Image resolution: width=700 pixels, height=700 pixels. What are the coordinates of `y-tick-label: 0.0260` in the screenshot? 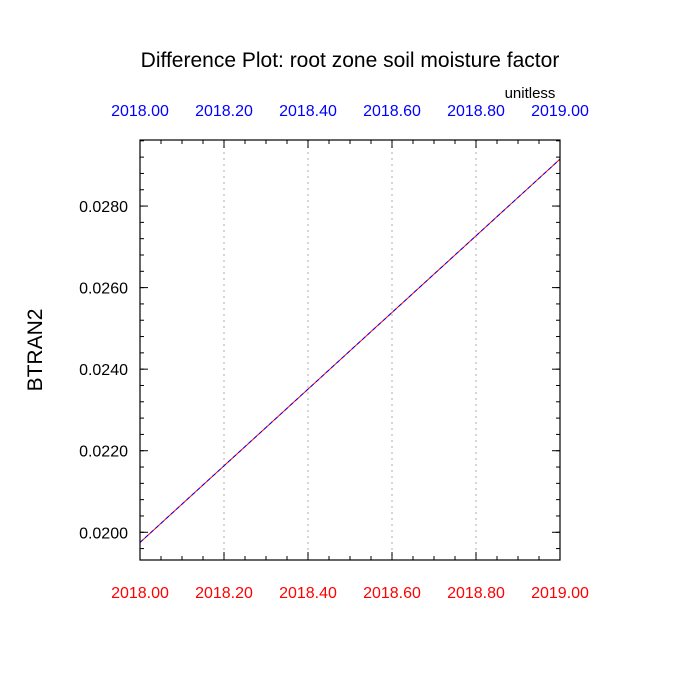 It's located at (103, 289).